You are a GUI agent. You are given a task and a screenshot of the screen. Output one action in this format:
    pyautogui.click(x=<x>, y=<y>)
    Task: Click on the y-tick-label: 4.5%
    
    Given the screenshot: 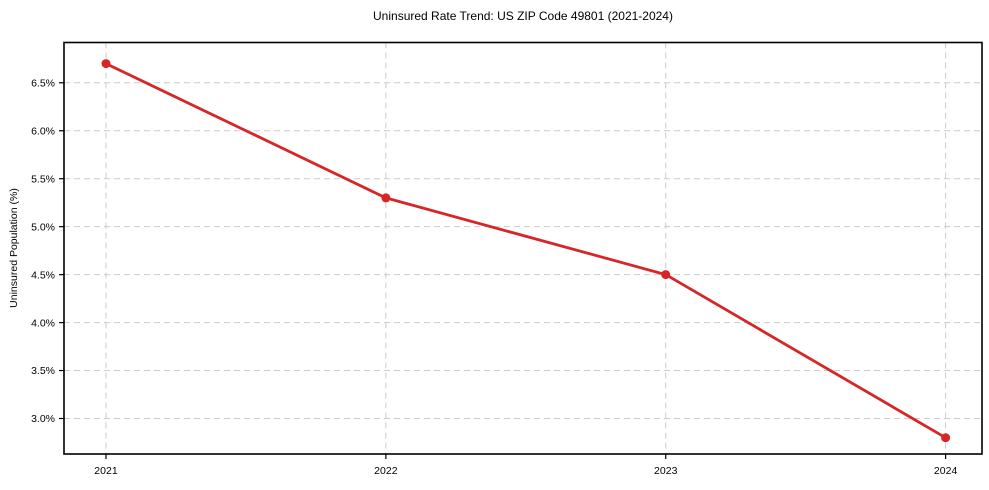 What is the action you would take?
    pyautogui.click(x=43, y=275)
    